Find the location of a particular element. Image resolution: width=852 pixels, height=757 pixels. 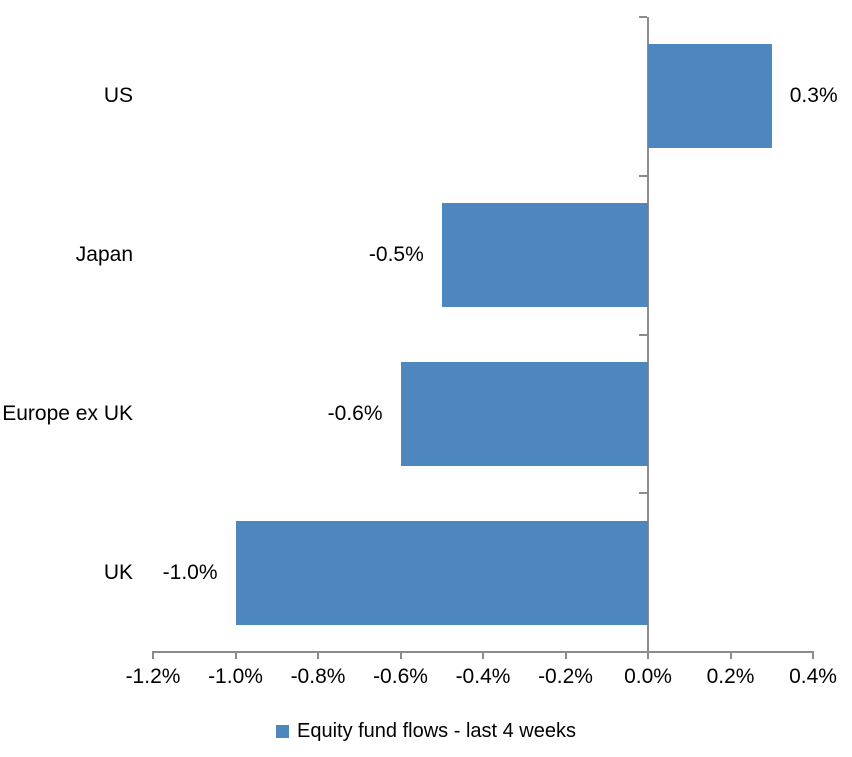

legend-series-label: Equity fund flows - last 4 weeks is located at coordinates (436, 730).